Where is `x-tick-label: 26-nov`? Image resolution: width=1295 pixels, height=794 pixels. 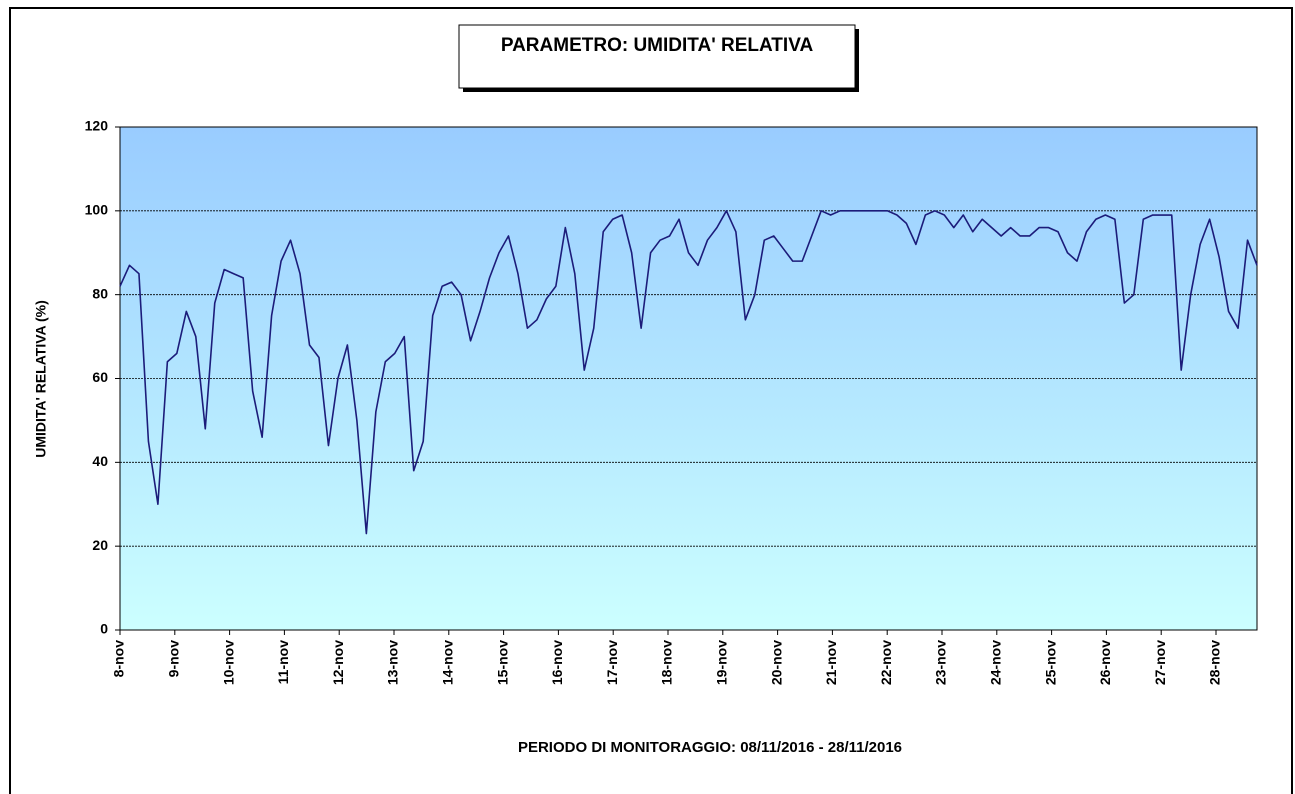
x-tick-label: 26-nov is located at coordinates (1105, 662).